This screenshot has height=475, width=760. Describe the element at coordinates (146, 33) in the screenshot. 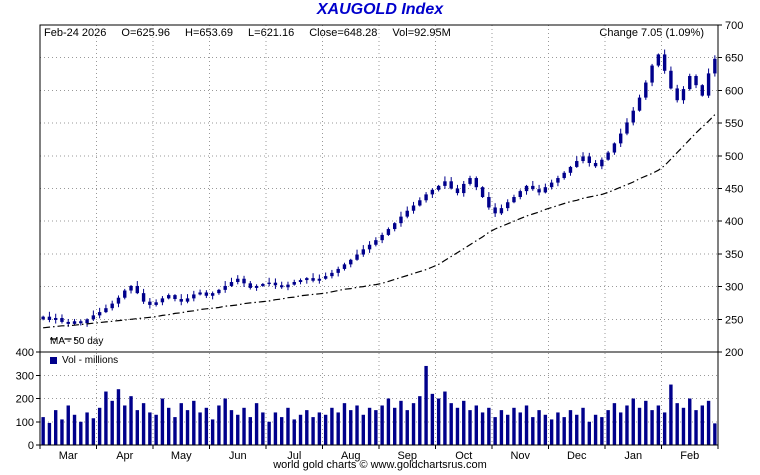

I see `quote-open: O=625.96` at that location.